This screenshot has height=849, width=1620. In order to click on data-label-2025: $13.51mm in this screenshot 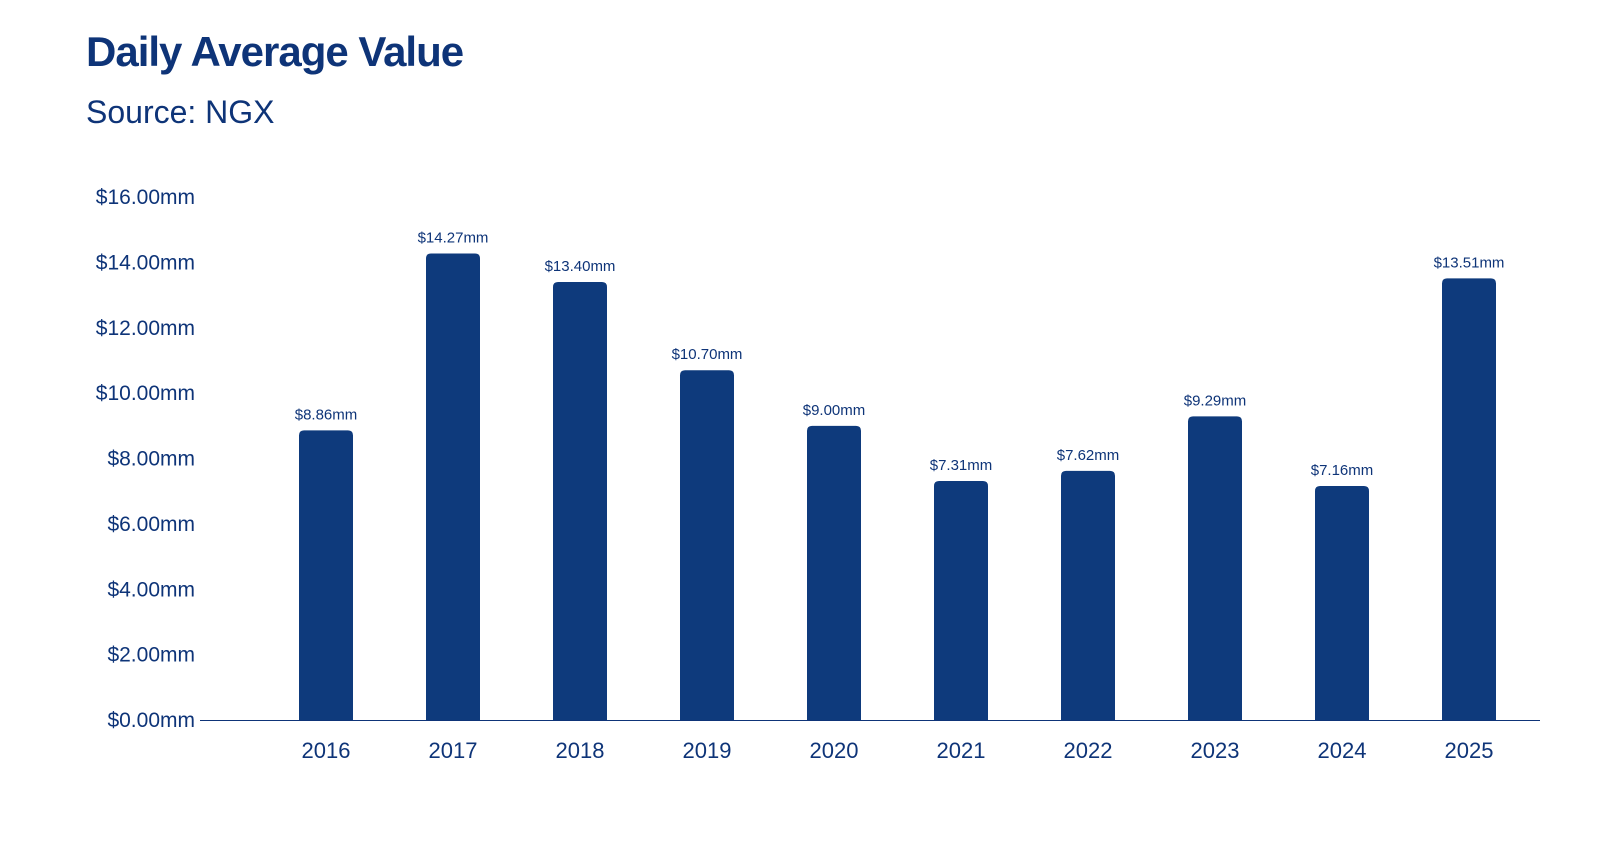, I will do `click(1469, 262)`.